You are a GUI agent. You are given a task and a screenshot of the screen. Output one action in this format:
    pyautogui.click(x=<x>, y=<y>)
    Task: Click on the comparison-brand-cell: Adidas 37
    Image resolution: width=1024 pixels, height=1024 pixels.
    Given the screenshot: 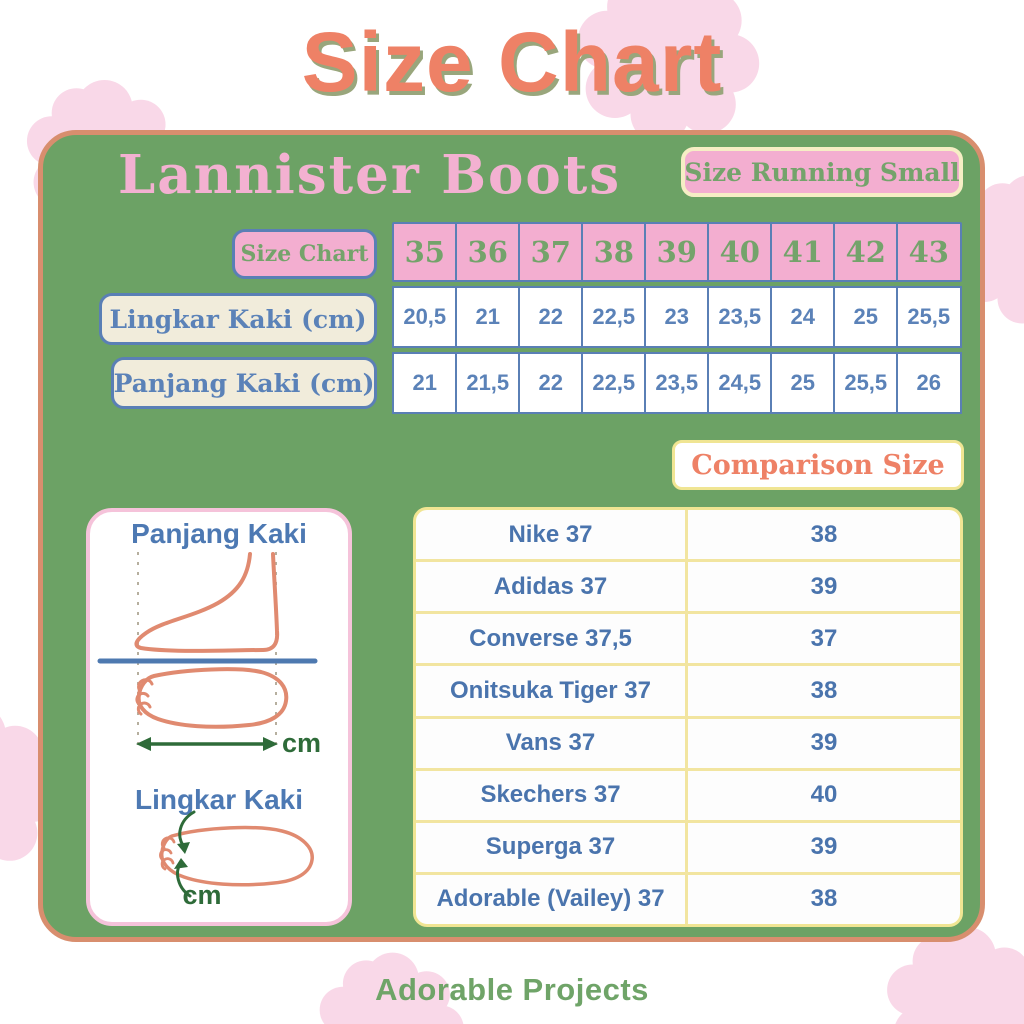 What is the action you would take?
    pyautogui.click(x=552, y=587)
    